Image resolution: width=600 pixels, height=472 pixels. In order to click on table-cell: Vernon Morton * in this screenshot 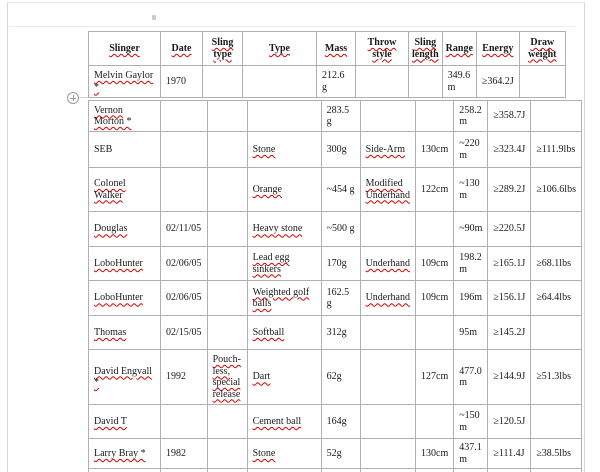, I will do `click(124, 116)`.